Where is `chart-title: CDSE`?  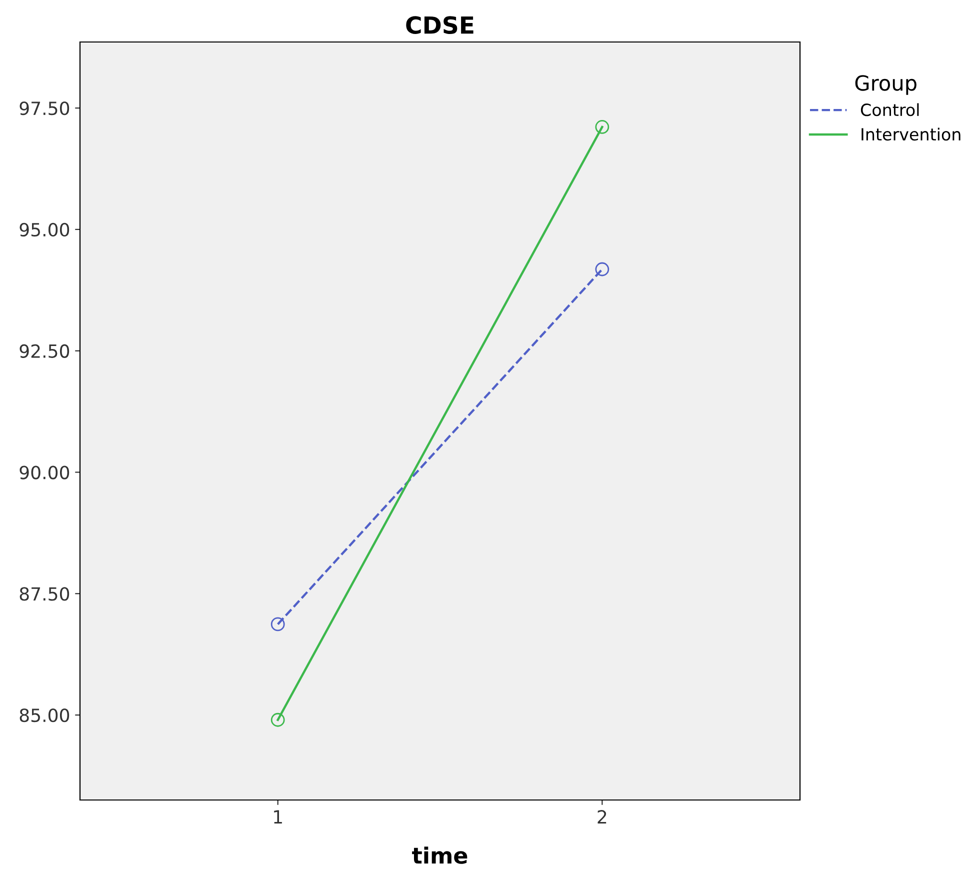
chart-title: CDSE is located at coordinates (440, 25).